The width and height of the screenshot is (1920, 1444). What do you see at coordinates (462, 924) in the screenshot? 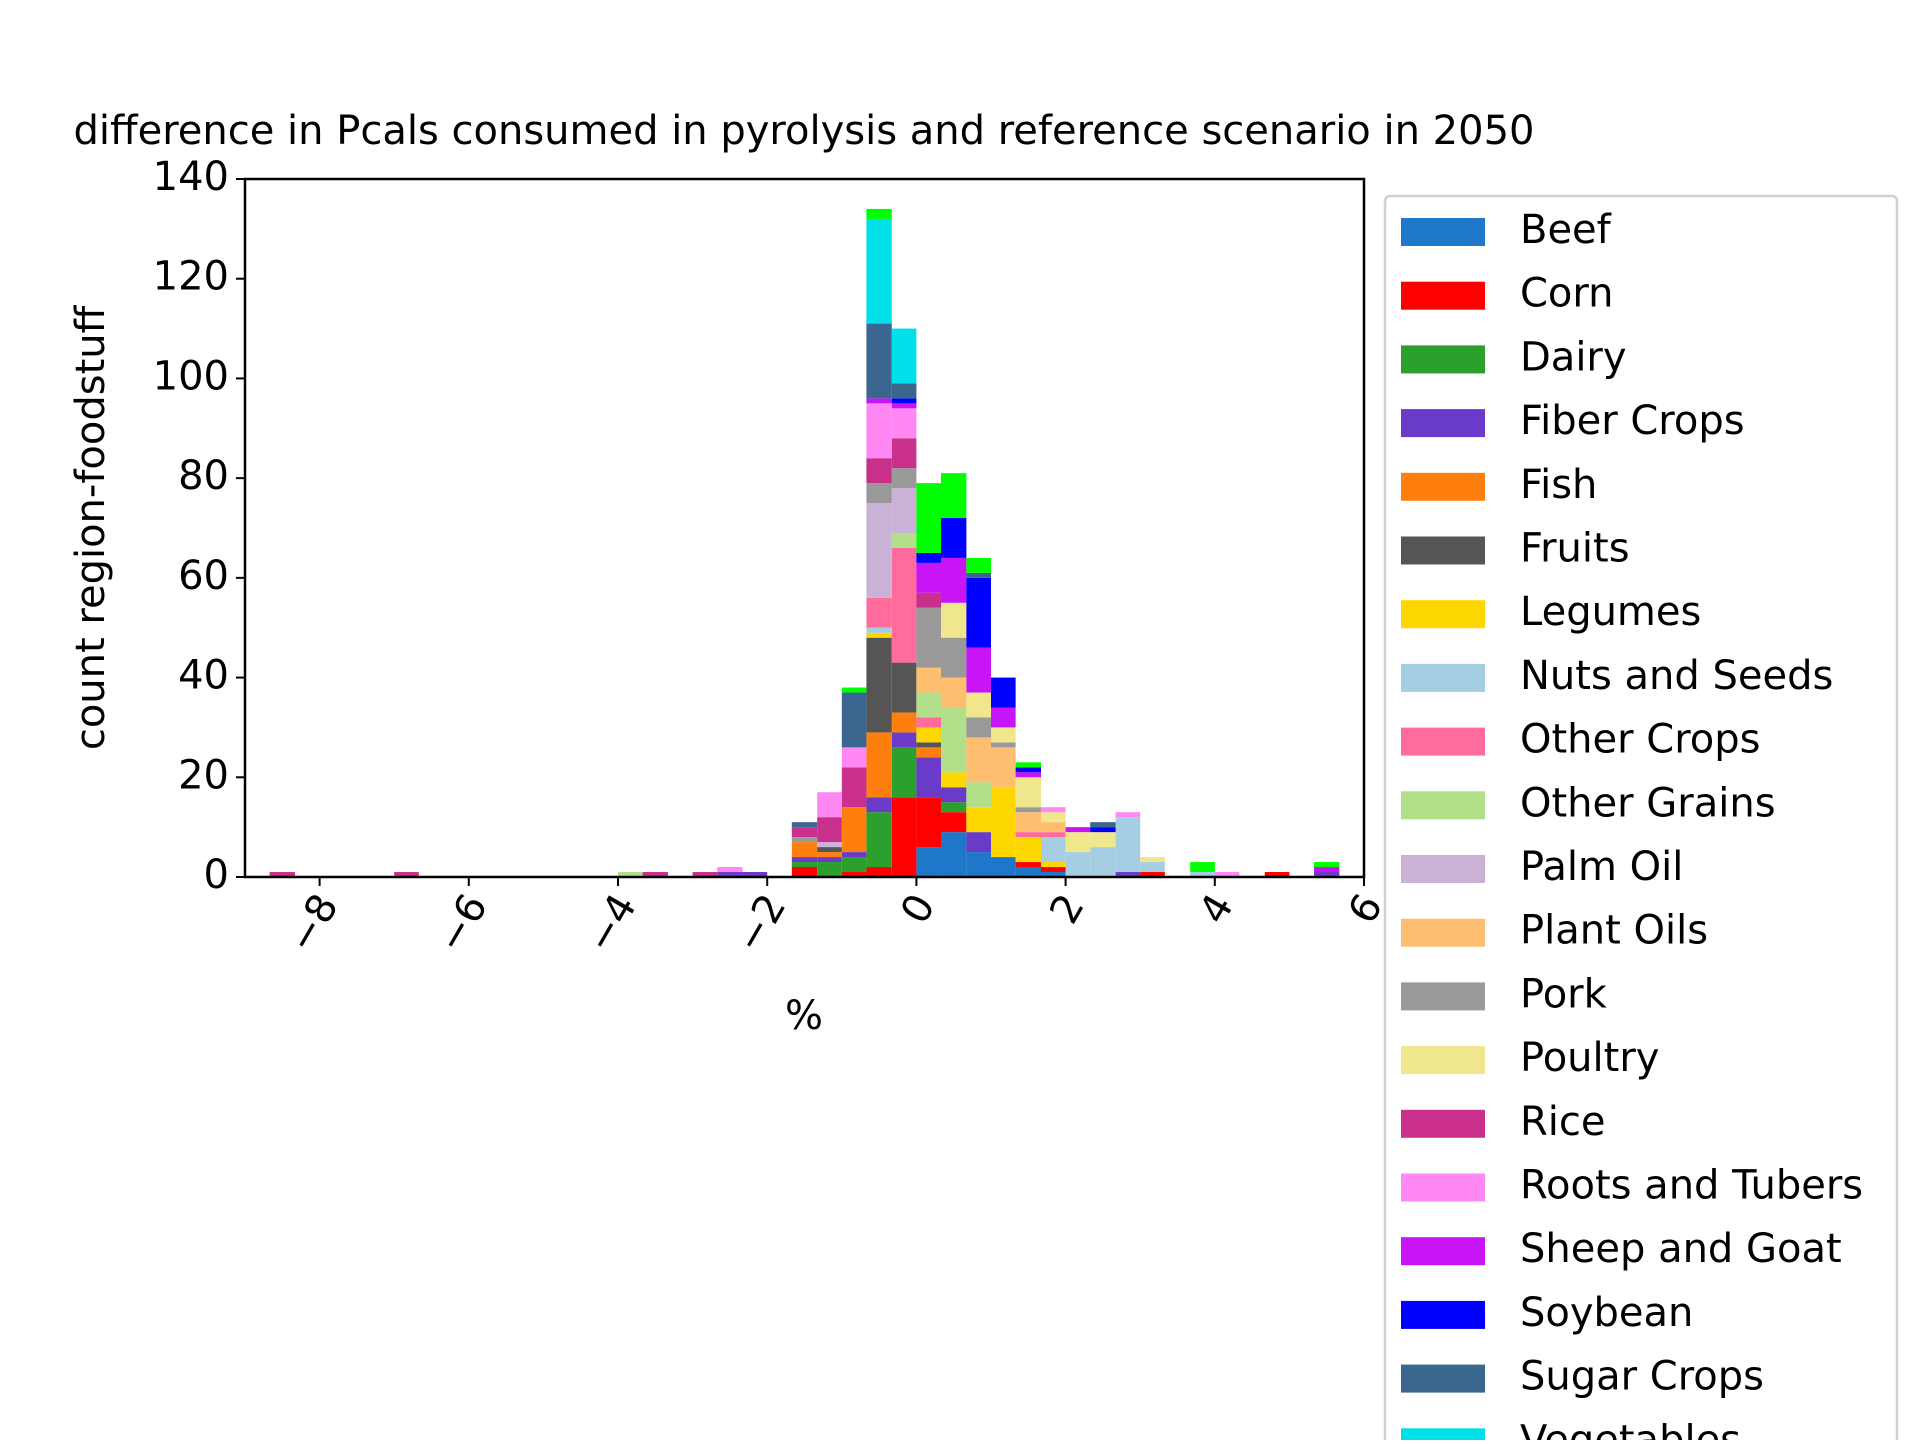
I see `x-tick-label: −6` at bounding box center [462, 924].